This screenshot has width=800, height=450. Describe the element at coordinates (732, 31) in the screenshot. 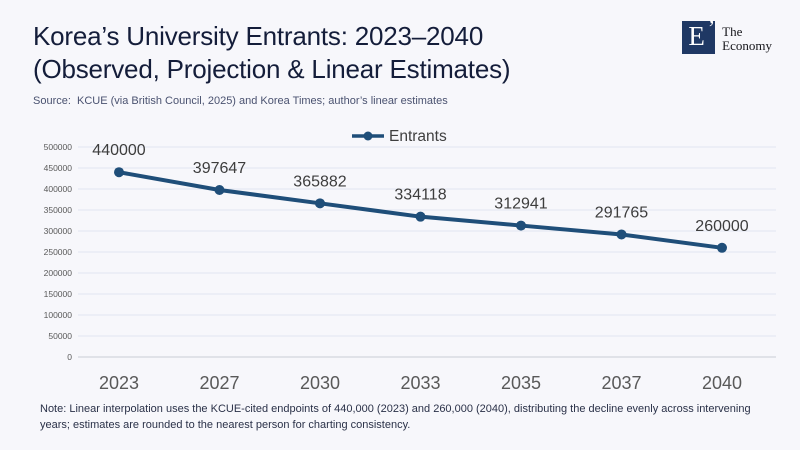

I see `logo-wordmark-line-1: The` at that location.